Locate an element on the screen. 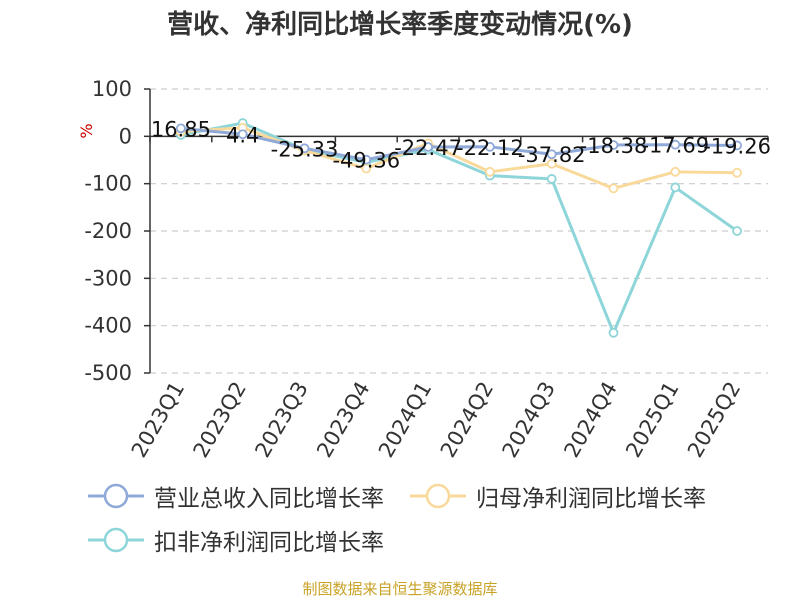 Image resolution: width=800 pixels, height=600 pixels. y-tick-label: 100 is located at coordinates (112, 89).